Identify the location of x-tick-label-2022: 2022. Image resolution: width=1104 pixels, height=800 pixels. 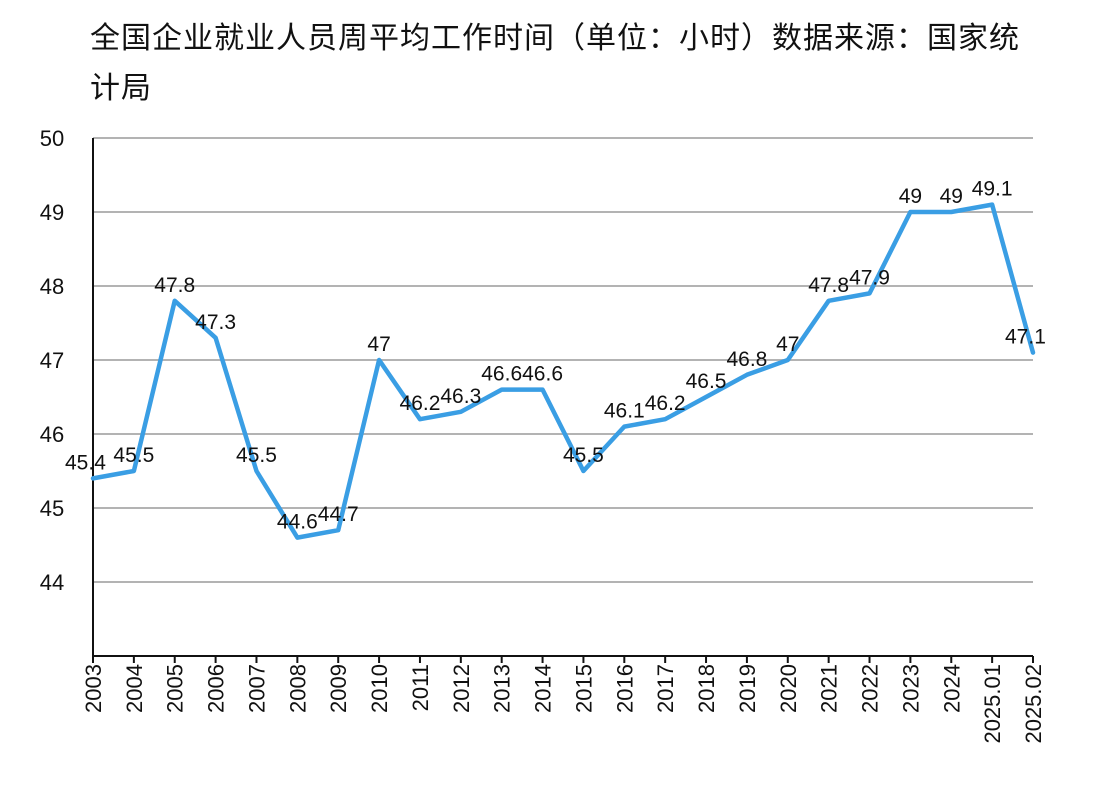
(870, 688).